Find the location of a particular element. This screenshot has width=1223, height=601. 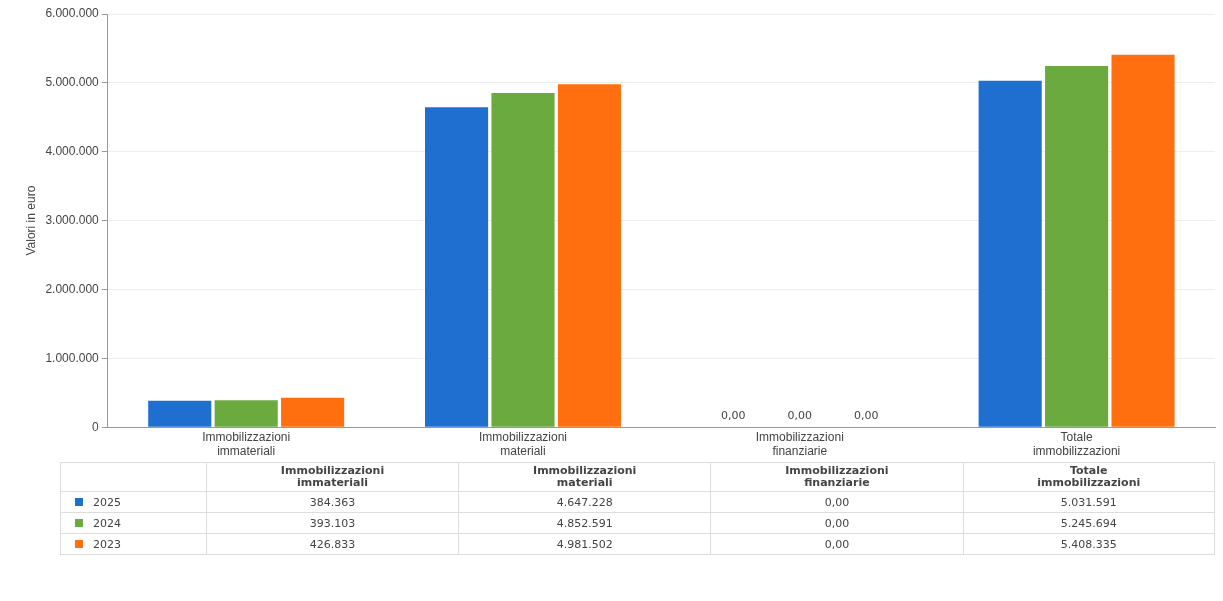

y-tick-label: 3.000.000 is located at coordinates (72, 219).